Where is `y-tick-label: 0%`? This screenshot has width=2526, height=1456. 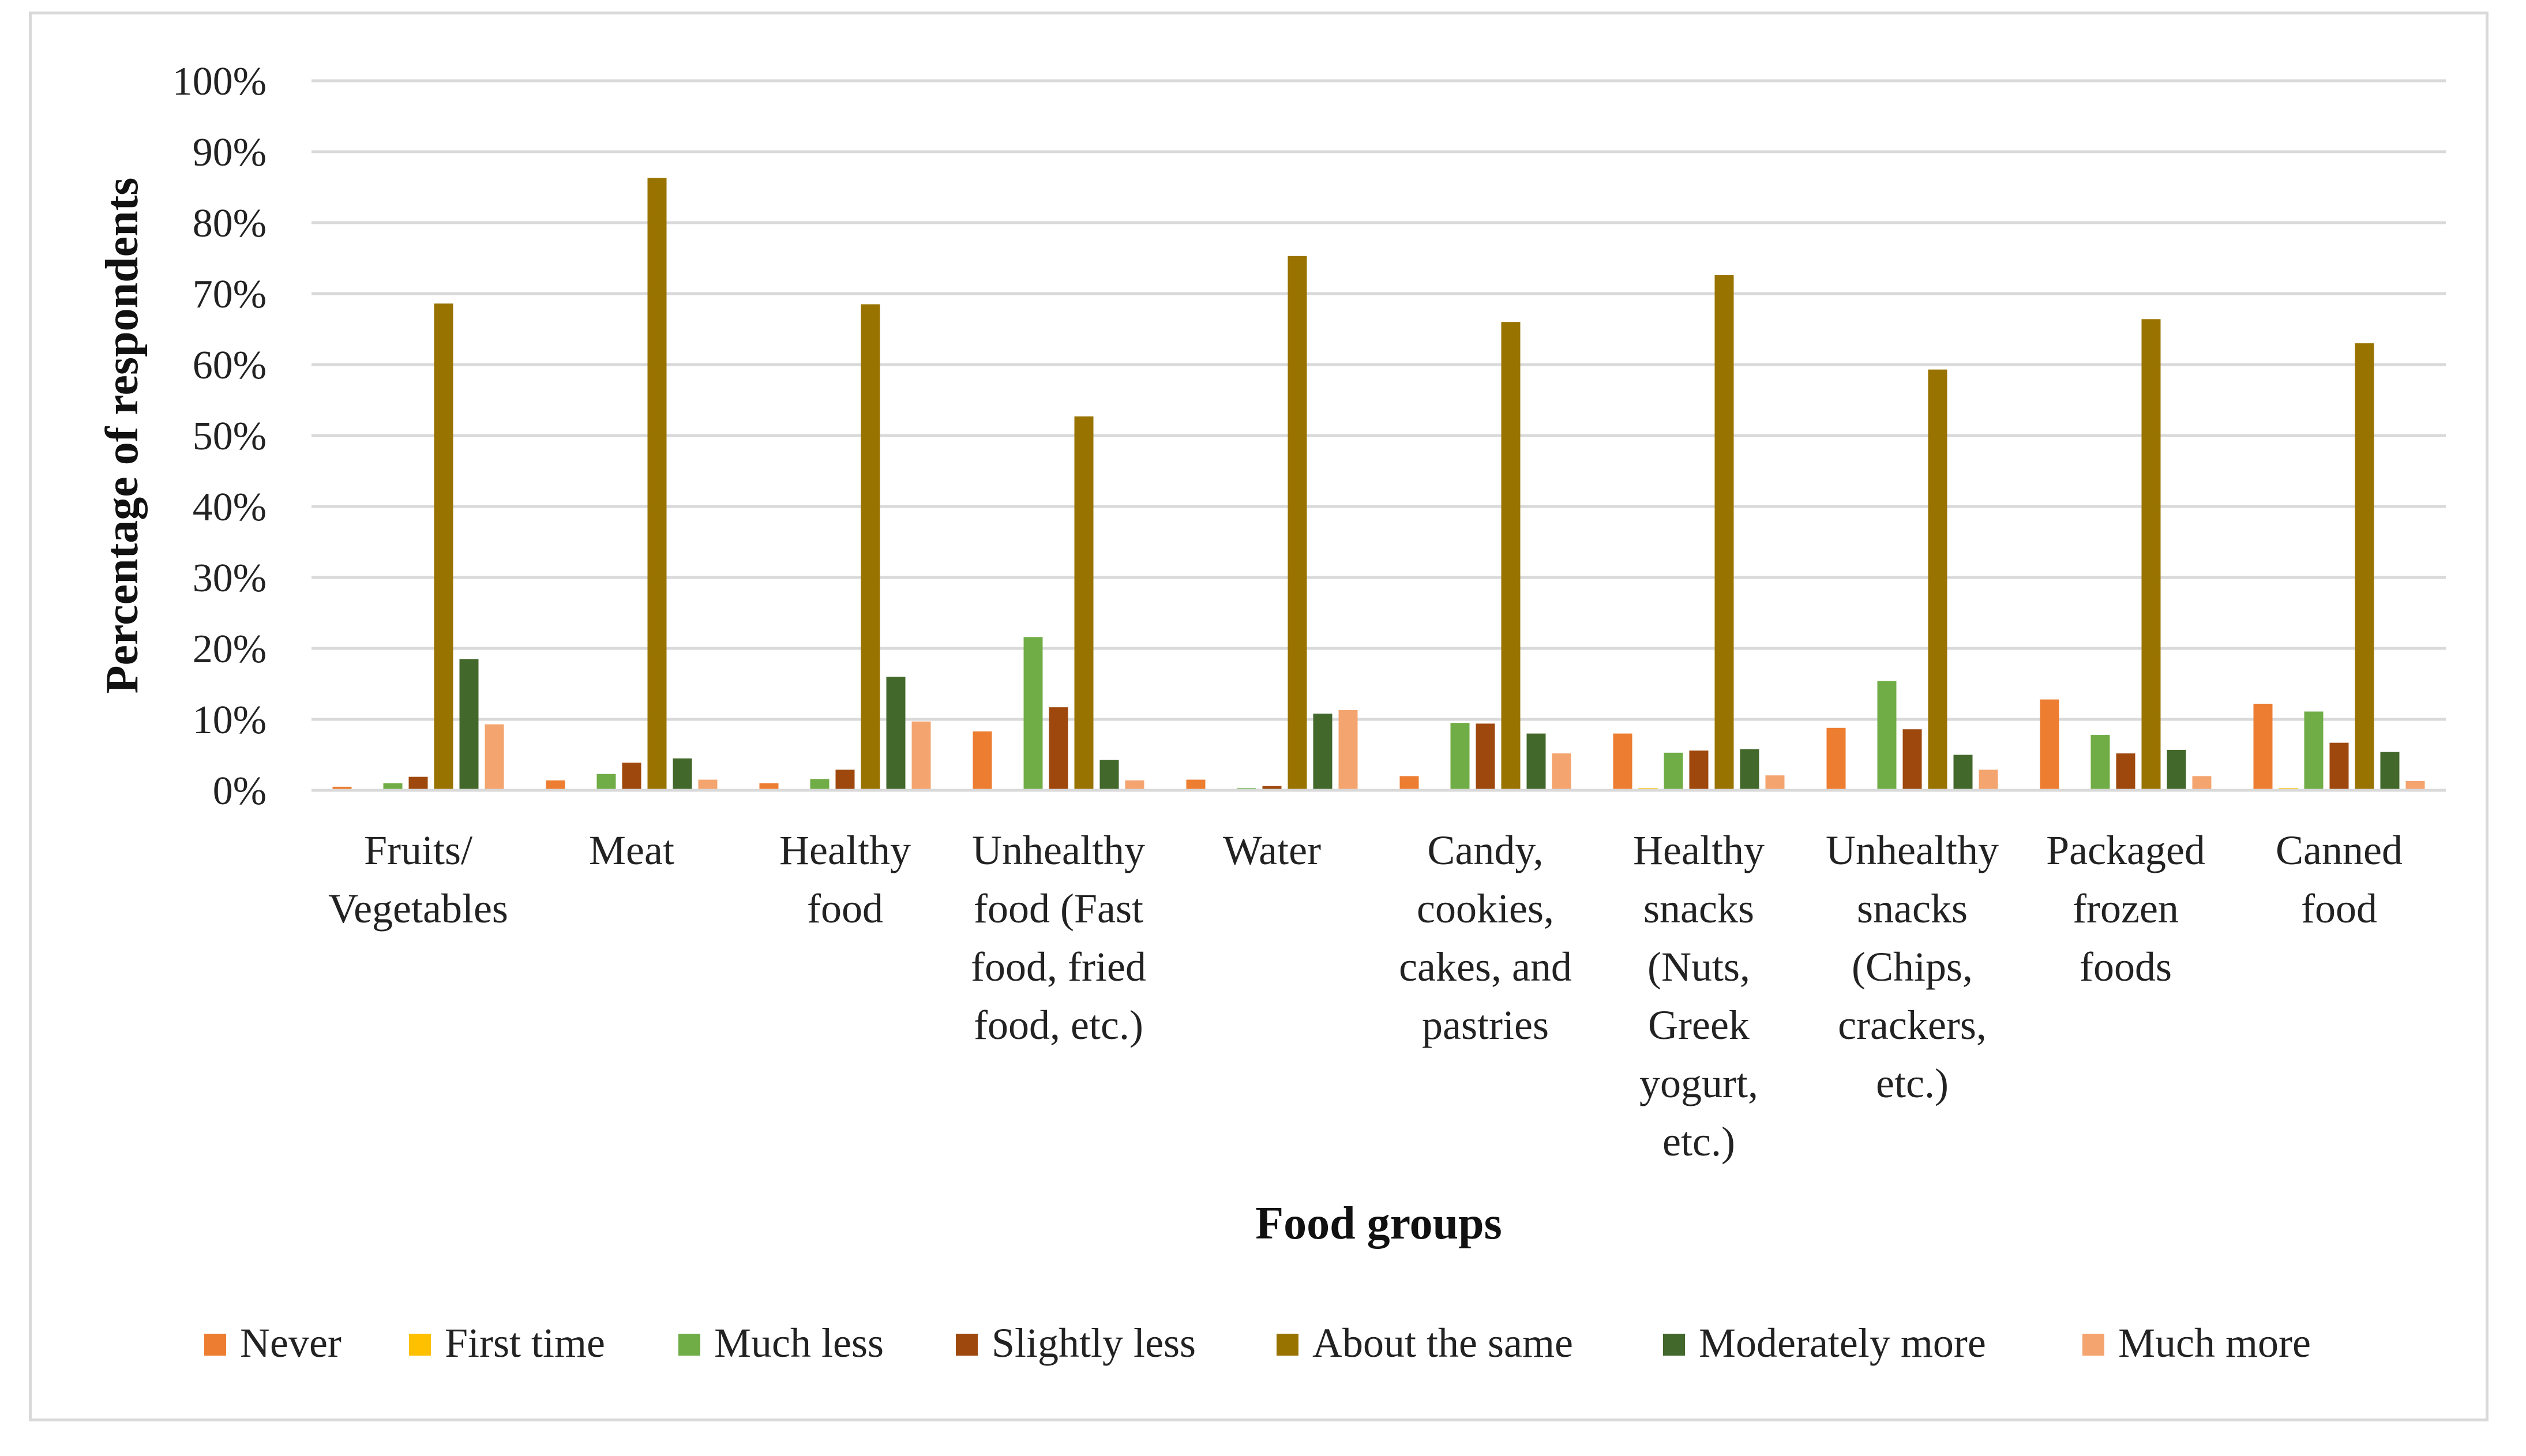 y-tick-label: 0% is located at coordinates (240, 791).